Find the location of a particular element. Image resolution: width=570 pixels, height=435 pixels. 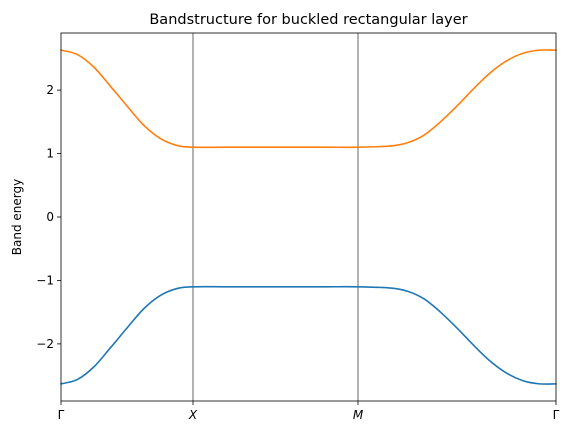

y-axis-label: Band energy is located at coordinates (17, 217).